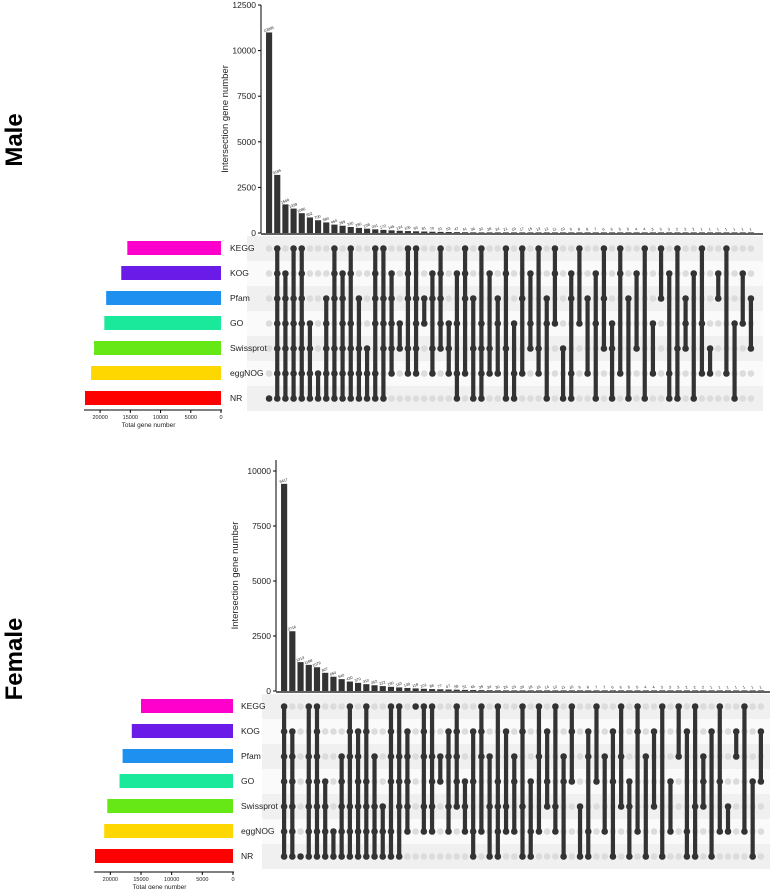  What do you see at coordinates (554, 687) in the screenshot?
I see `bar-value-label: 12` at bounding box center [554, 687].